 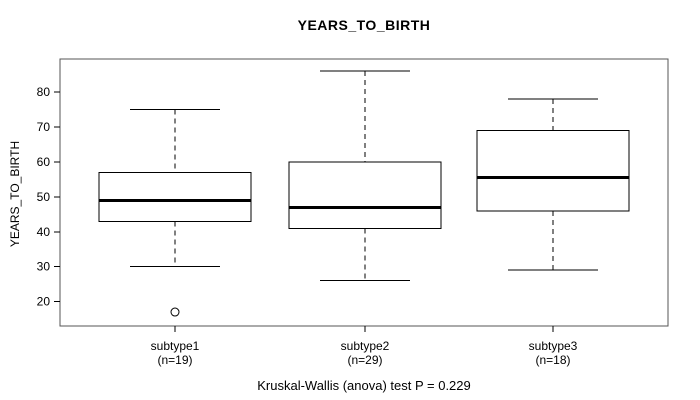 What do you see at coordinates (44, 302) in the screenshot?
I see `y-tick-label: 20` at bounding box center [44, 302].